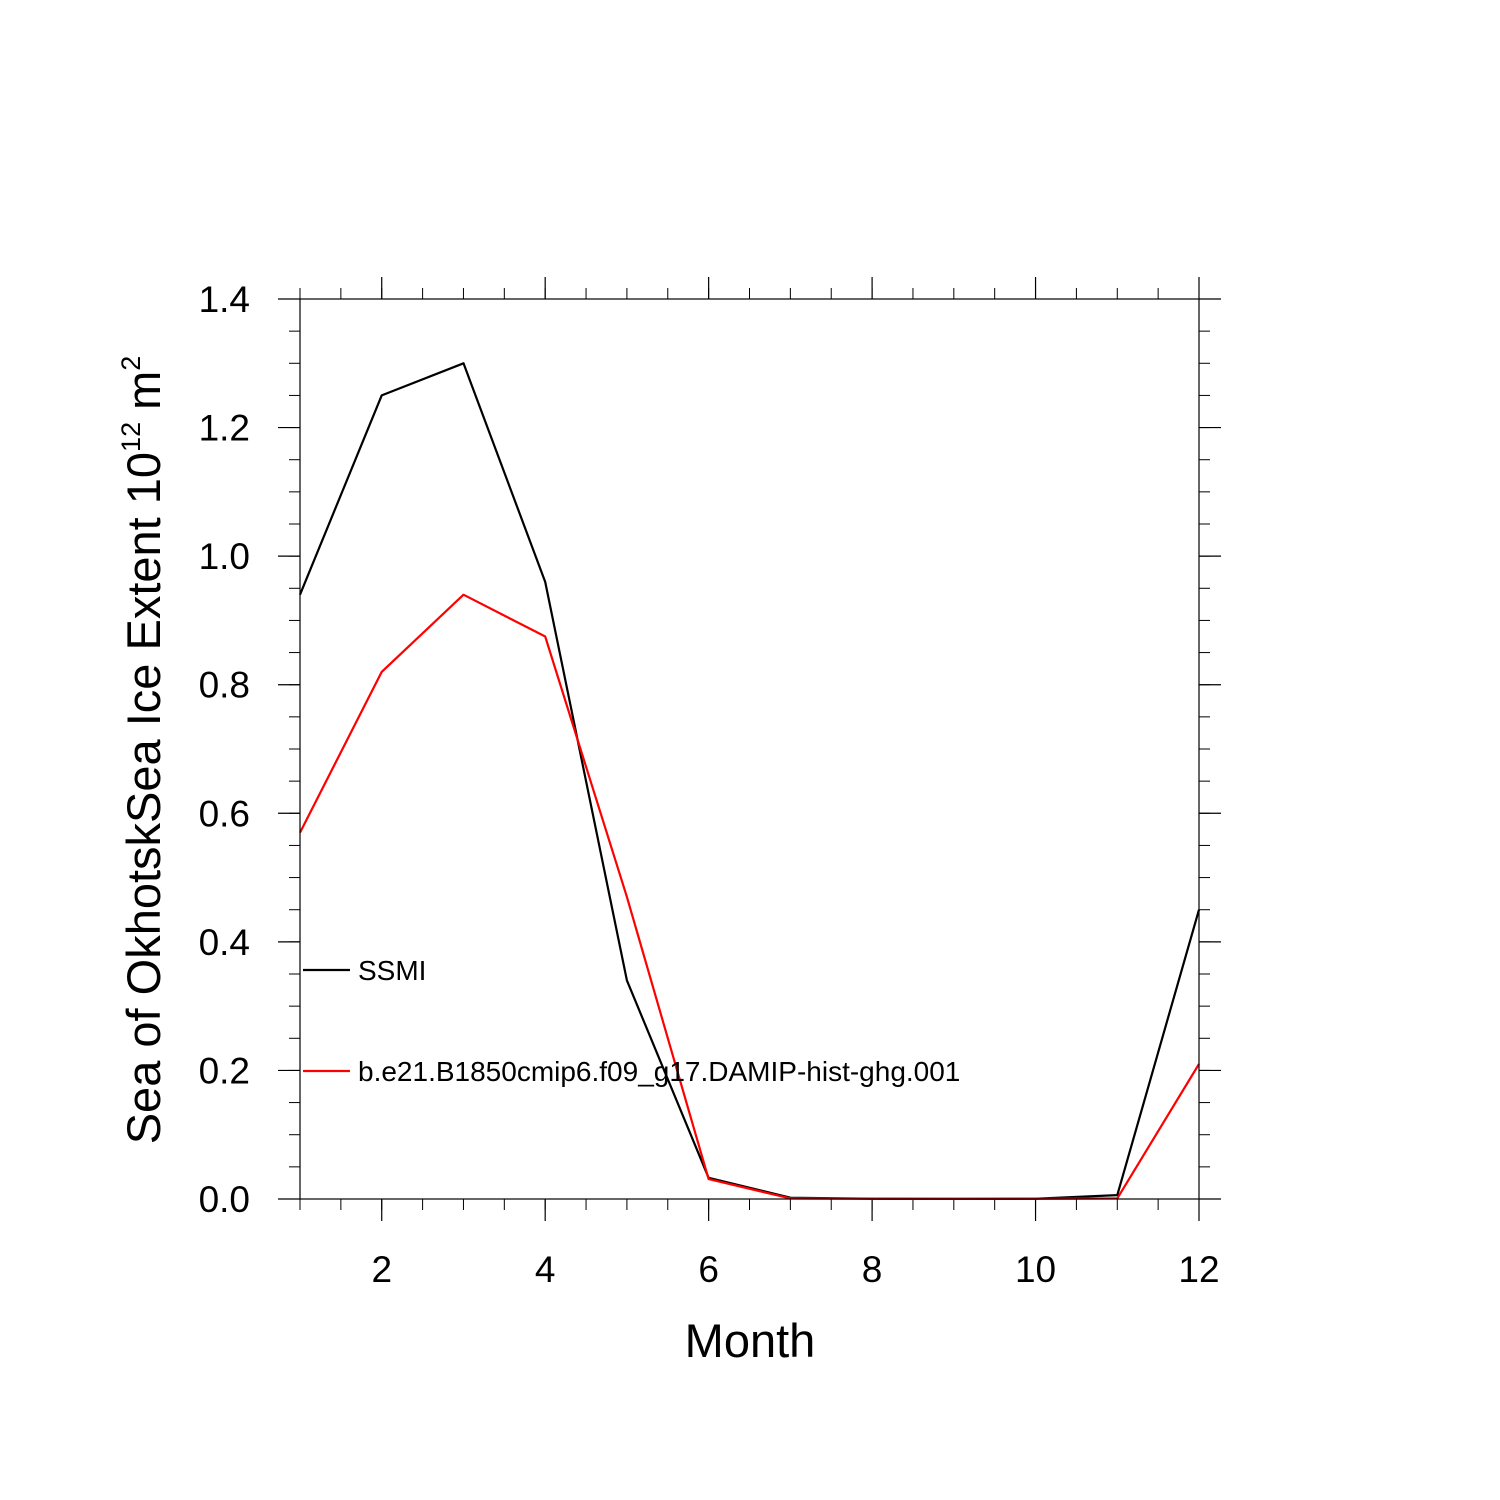  What do you see at coordinates (1198, 1269) in the screenshot?
I see `x-tick-label: 12` at bounding box center [1198, 1269].